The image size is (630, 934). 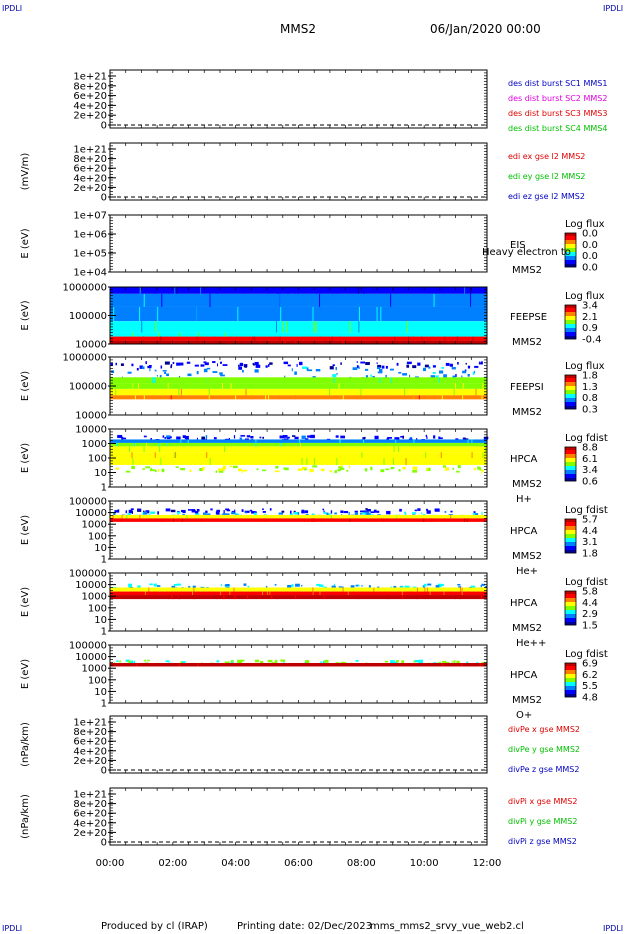 I want to click on legend-entry: edi ez gse l2 MMS2, so click(x=546, y=196).